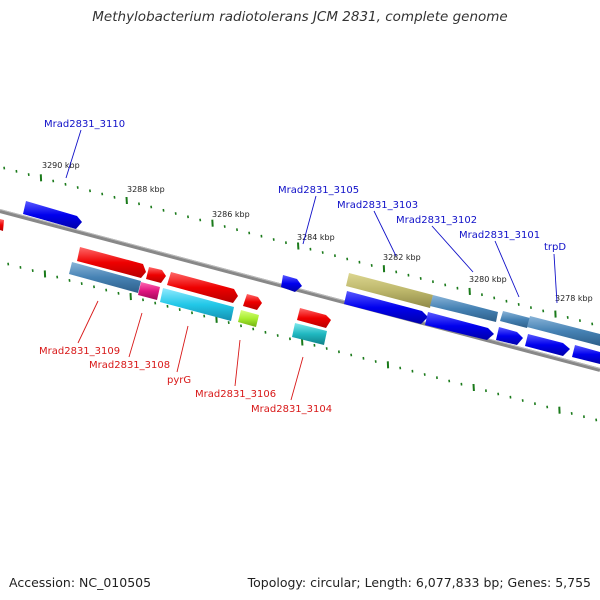 This screenshot has width=600, height=600. What do you see at coordinates (574, 298) in the screenshot?
I see `ruler-label: 3278 kbp` at bounding box center [574, 298].